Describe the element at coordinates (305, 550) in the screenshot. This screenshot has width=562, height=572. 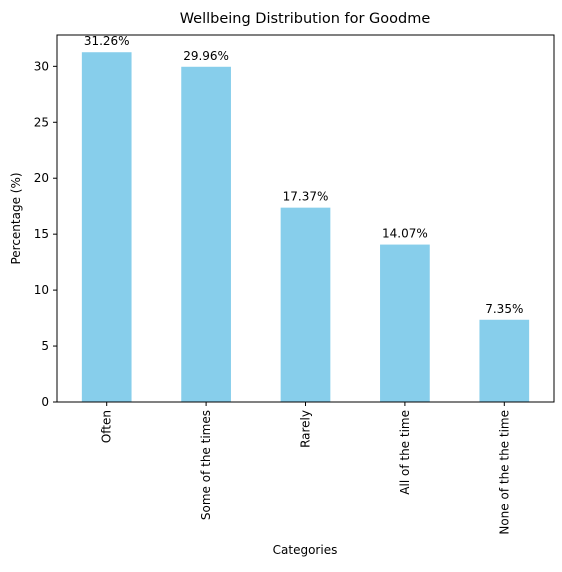
I see `x-axis-label: Categories` at that location.